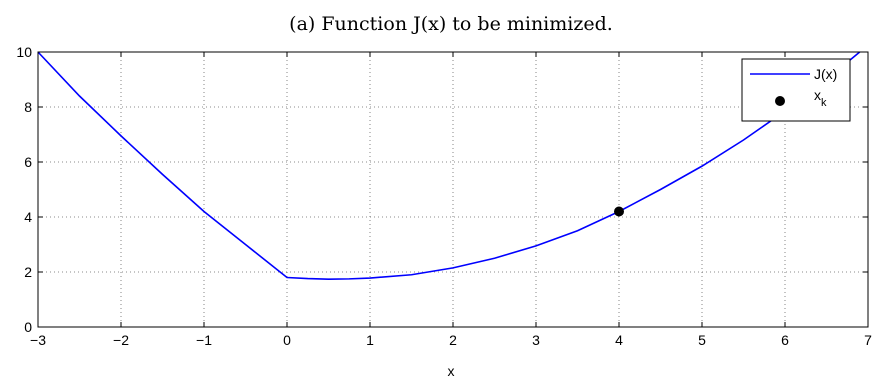  What do you see at coordinates (619, 211) in the screenshot?
I see `series-point-xk` at bounding box center [619, 211].